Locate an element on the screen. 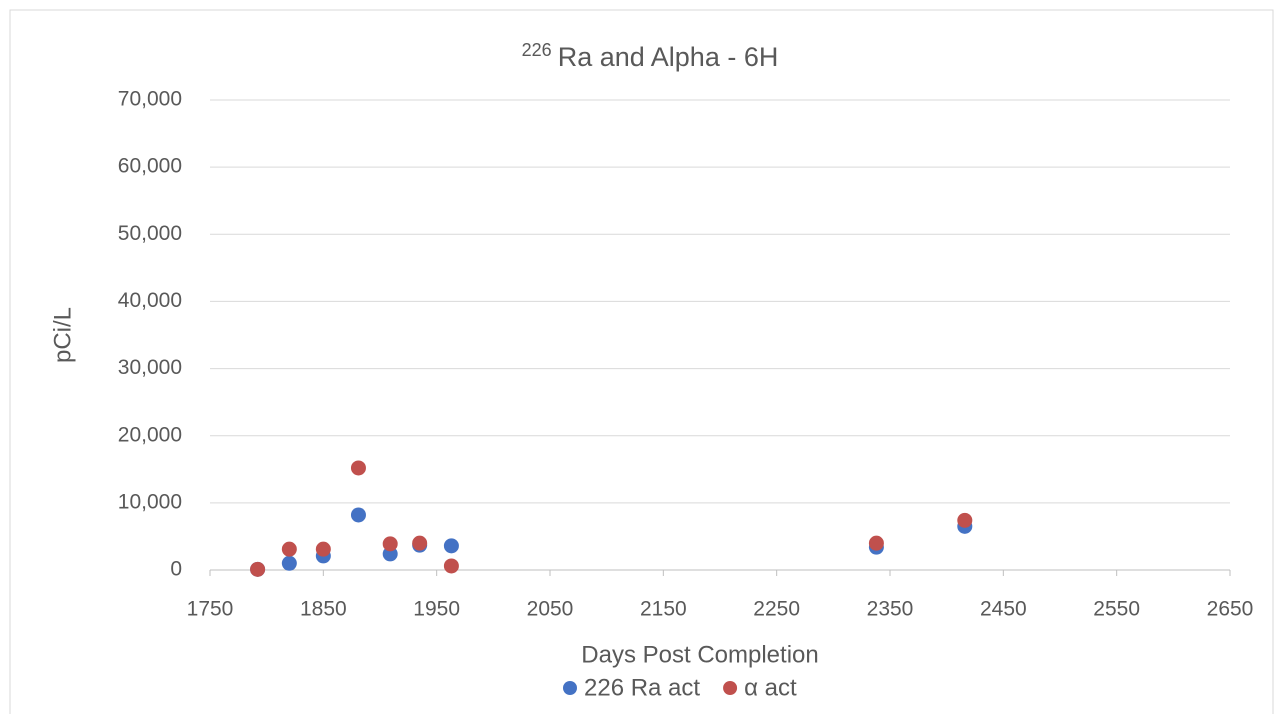 The image size is (1274, 714). chart-title: 226 Ra and Alpha - 6H is located at coordinates (650, 56).